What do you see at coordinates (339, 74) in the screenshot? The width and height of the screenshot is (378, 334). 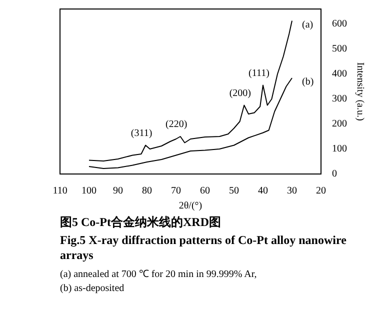 I see `y-tick-label: 400` at bounding box center [339, 74].